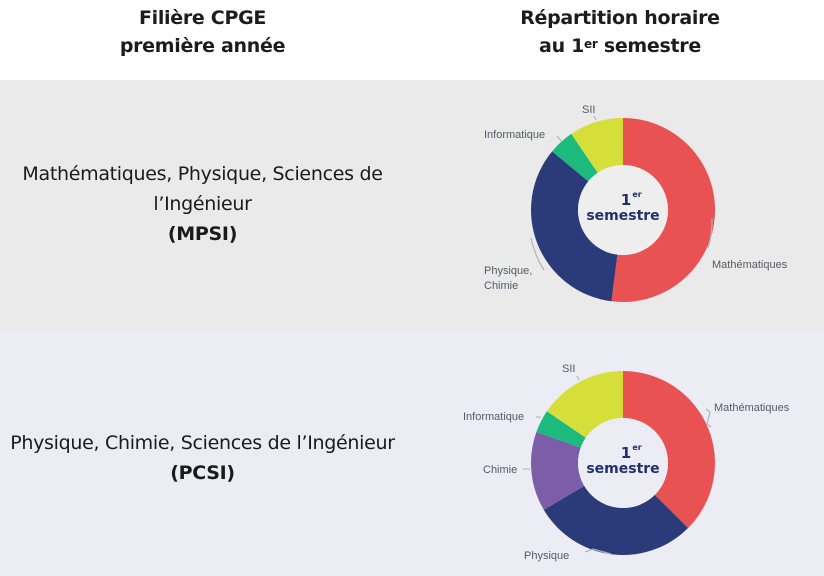  I want to click on pcsi-label-sii: SII, so click(568, 369).